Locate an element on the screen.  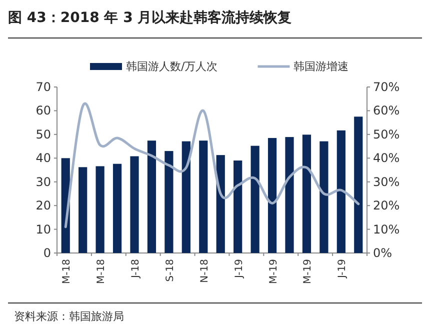
text: 资料来源：韩国旅游局 is located at coordinates (69, 316).